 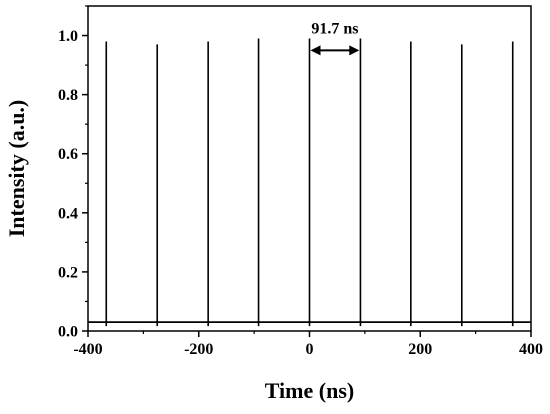 I want to click on y-tick-label: 1.0, so click(x=68, y=36).